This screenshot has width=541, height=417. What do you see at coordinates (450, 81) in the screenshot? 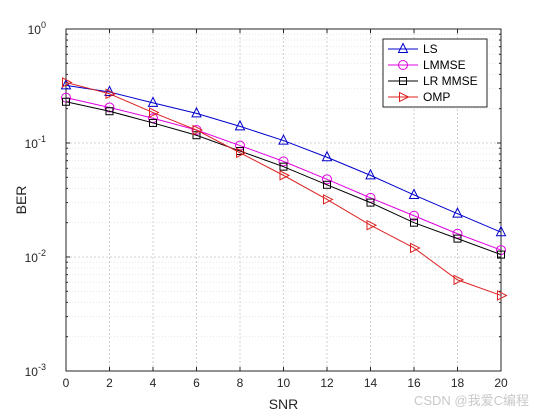
I see `legend-label-lr-mmse: LR MMSE` at bounding box center [450, 81].